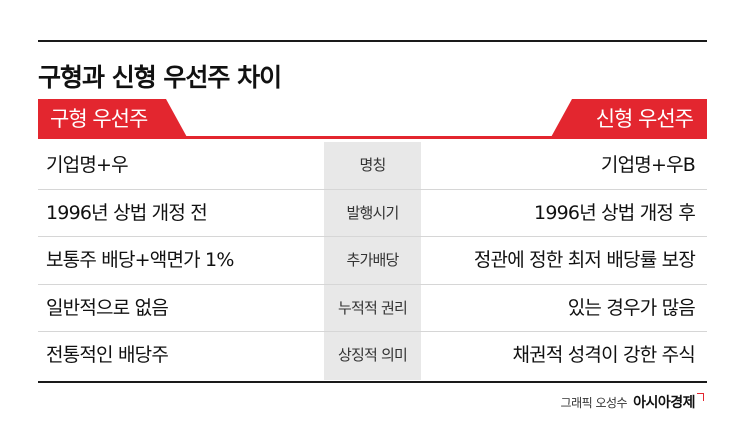 Image resolution: width=745 pixels, height=432 pixels. Describe the element at coordinates (107, 307) in the screenshot. I see `old-value: 일반적으로 없음` at that location.